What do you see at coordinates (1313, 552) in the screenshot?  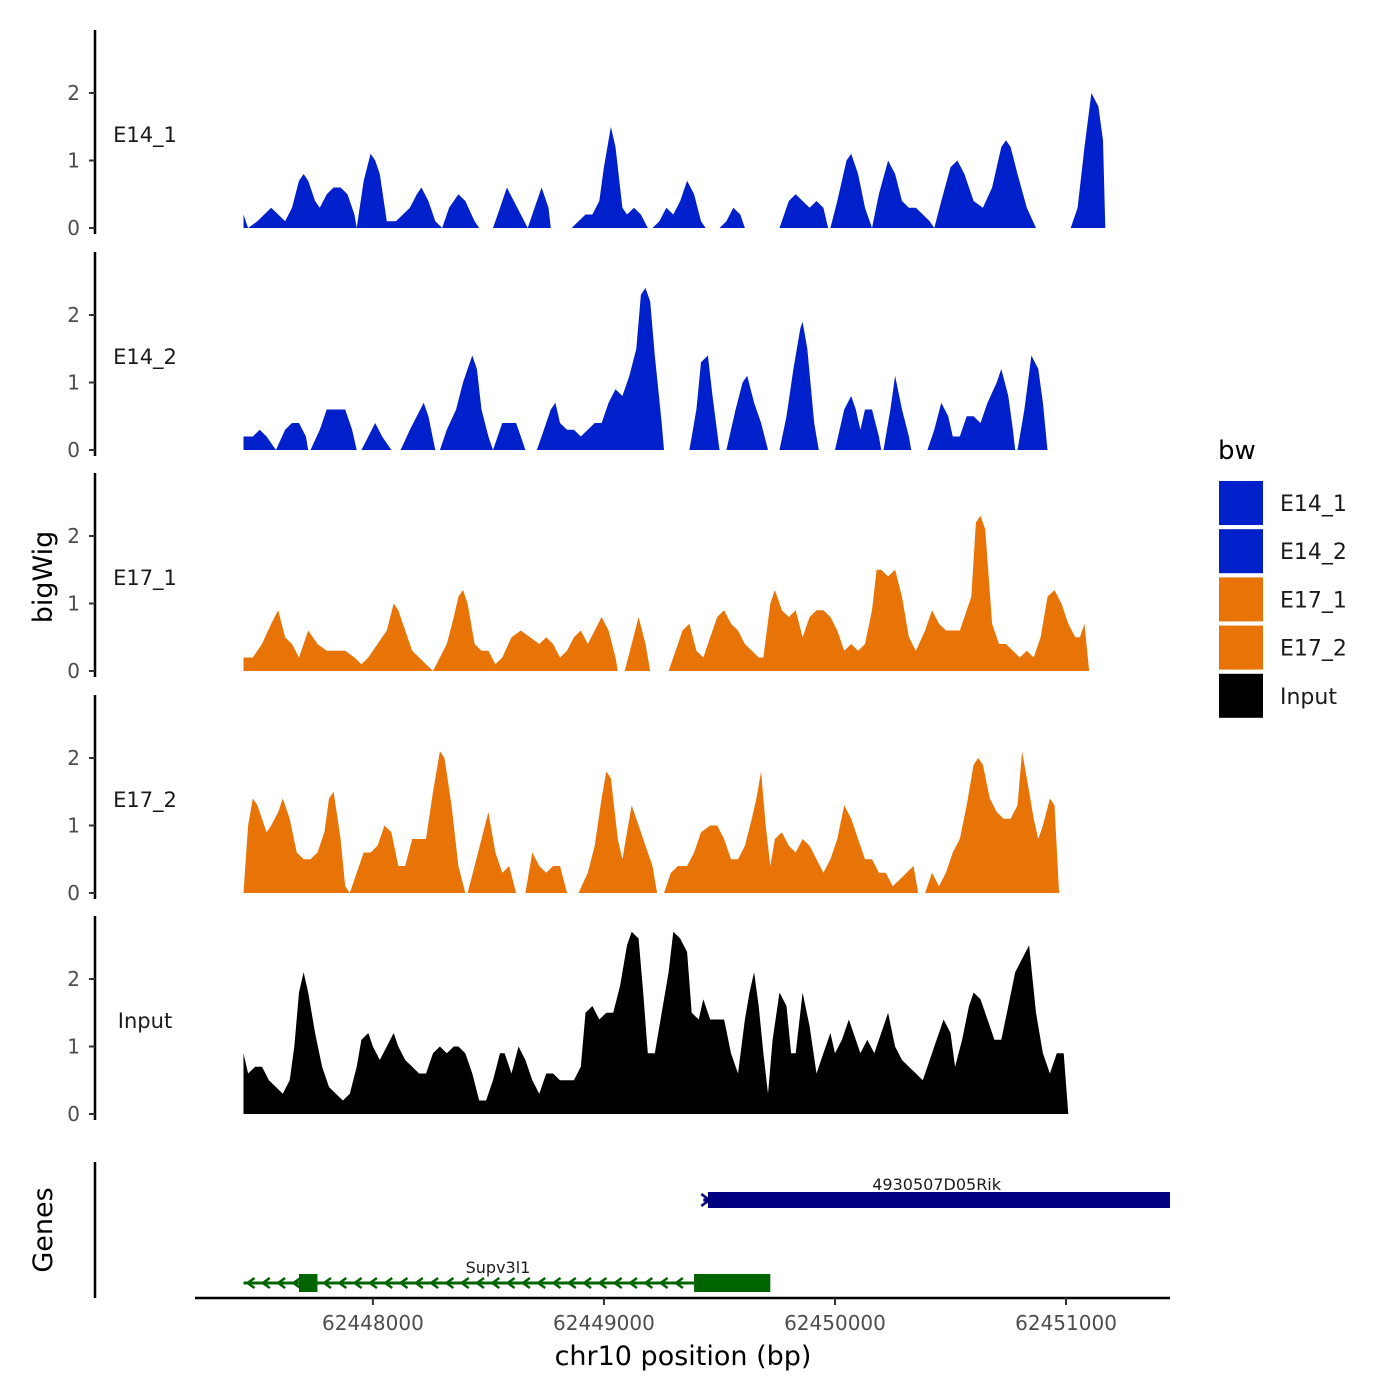 I see `legend-label: E14_2` at bounding box center [1313, 552].